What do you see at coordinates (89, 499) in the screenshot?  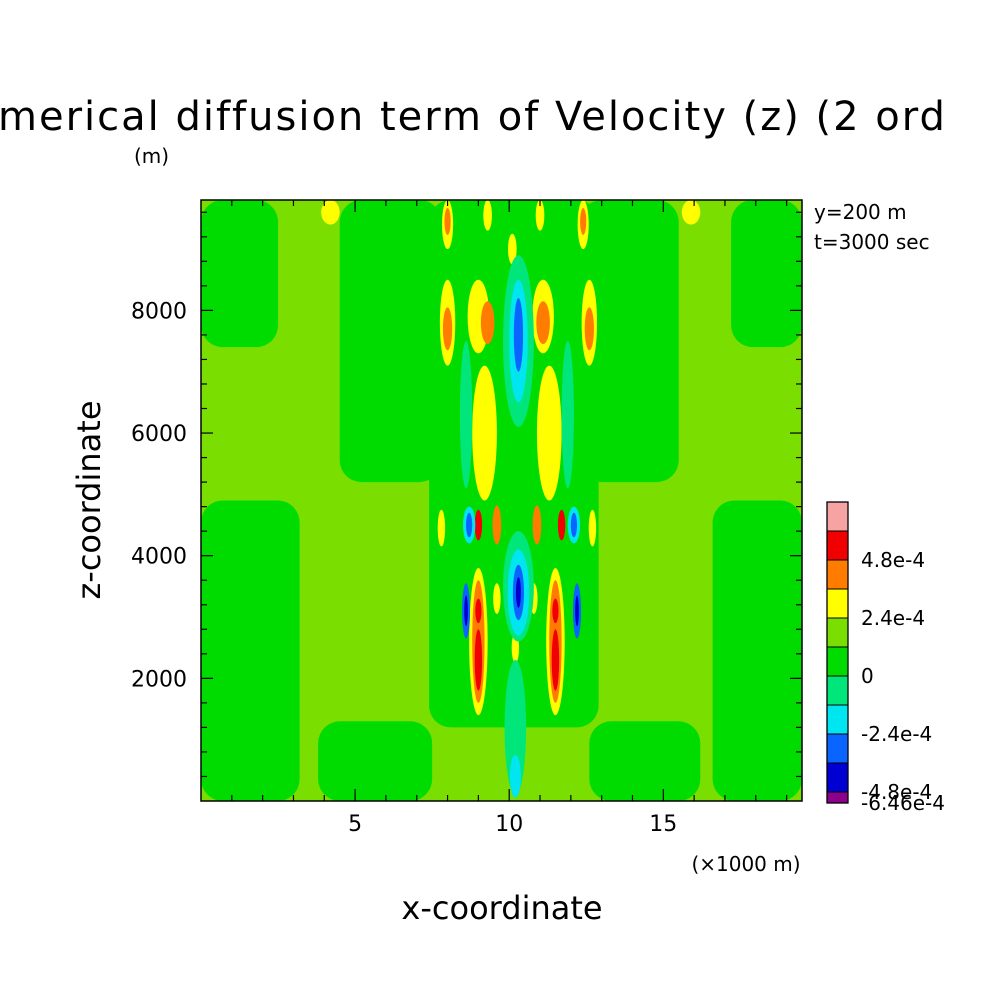 I see `y-axis-label: z-coordinate` at bounding box center [89, 499].